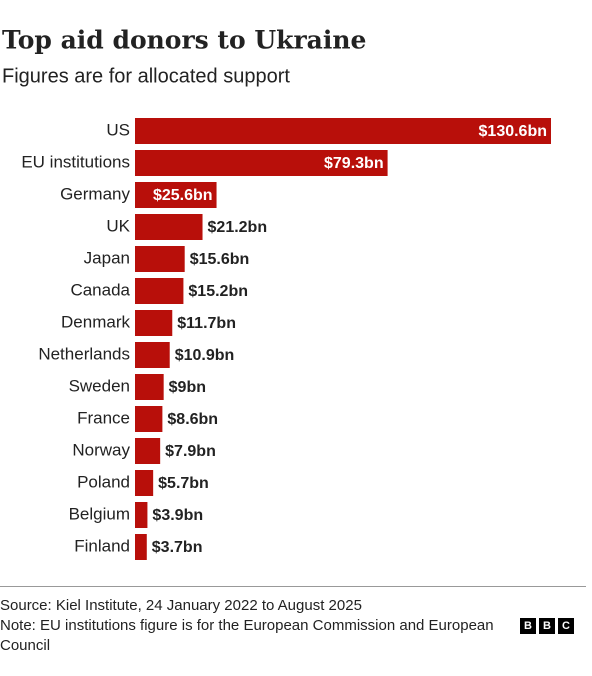  What do you see at coordinates (95, 193) in the screenshot?
I see `category-label: Germany` at bounding box center [95, 193].